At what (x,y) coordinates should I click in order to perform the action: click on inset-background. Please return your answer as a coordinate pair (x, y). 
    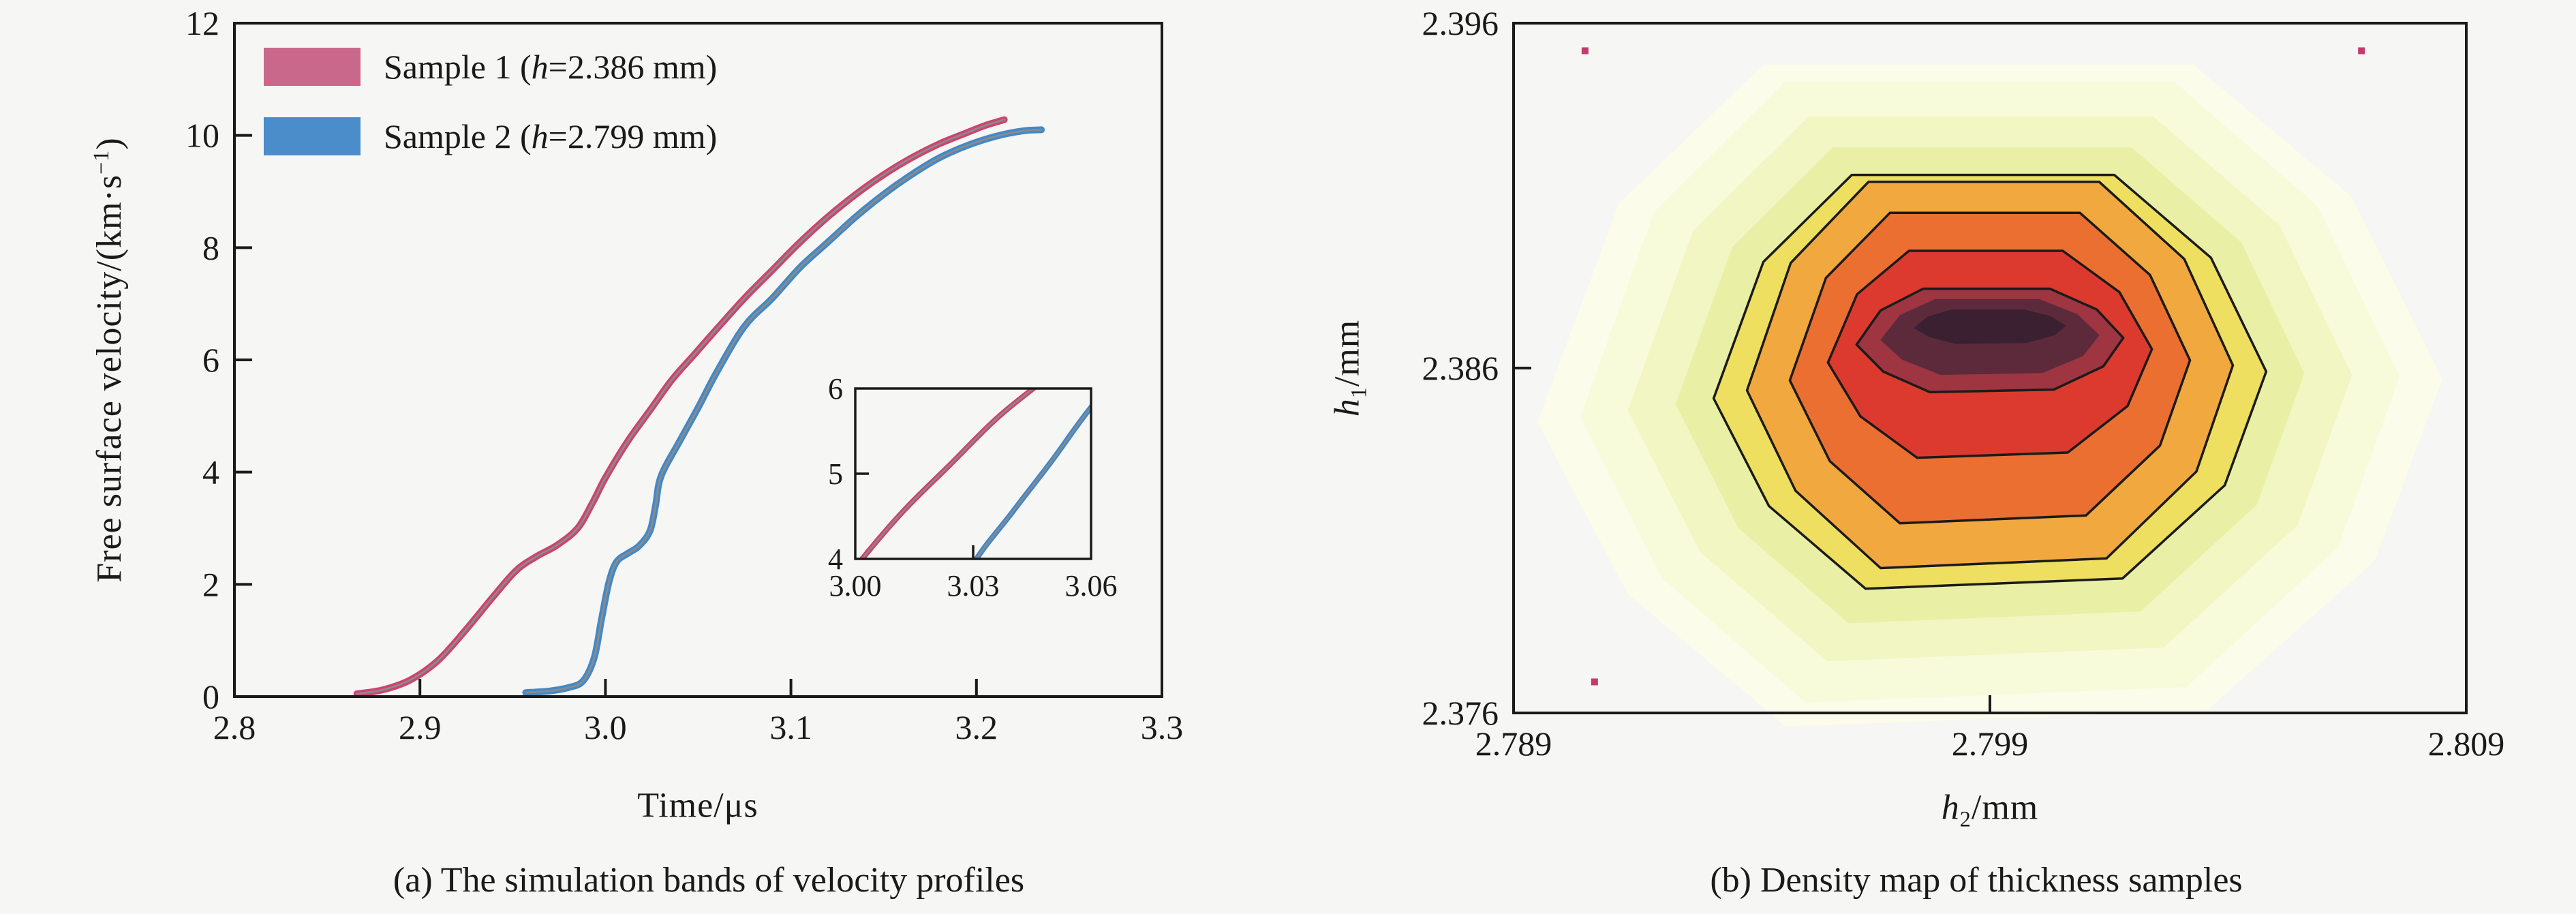
    Looking at the image, I should click on (973, 474).